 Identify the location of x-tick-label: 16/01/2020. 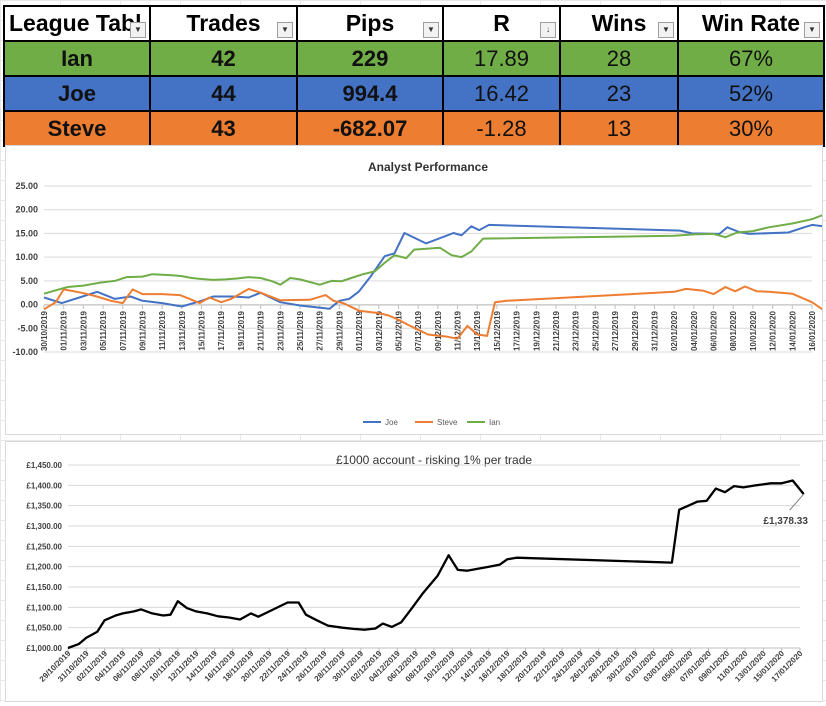
(812, 330).